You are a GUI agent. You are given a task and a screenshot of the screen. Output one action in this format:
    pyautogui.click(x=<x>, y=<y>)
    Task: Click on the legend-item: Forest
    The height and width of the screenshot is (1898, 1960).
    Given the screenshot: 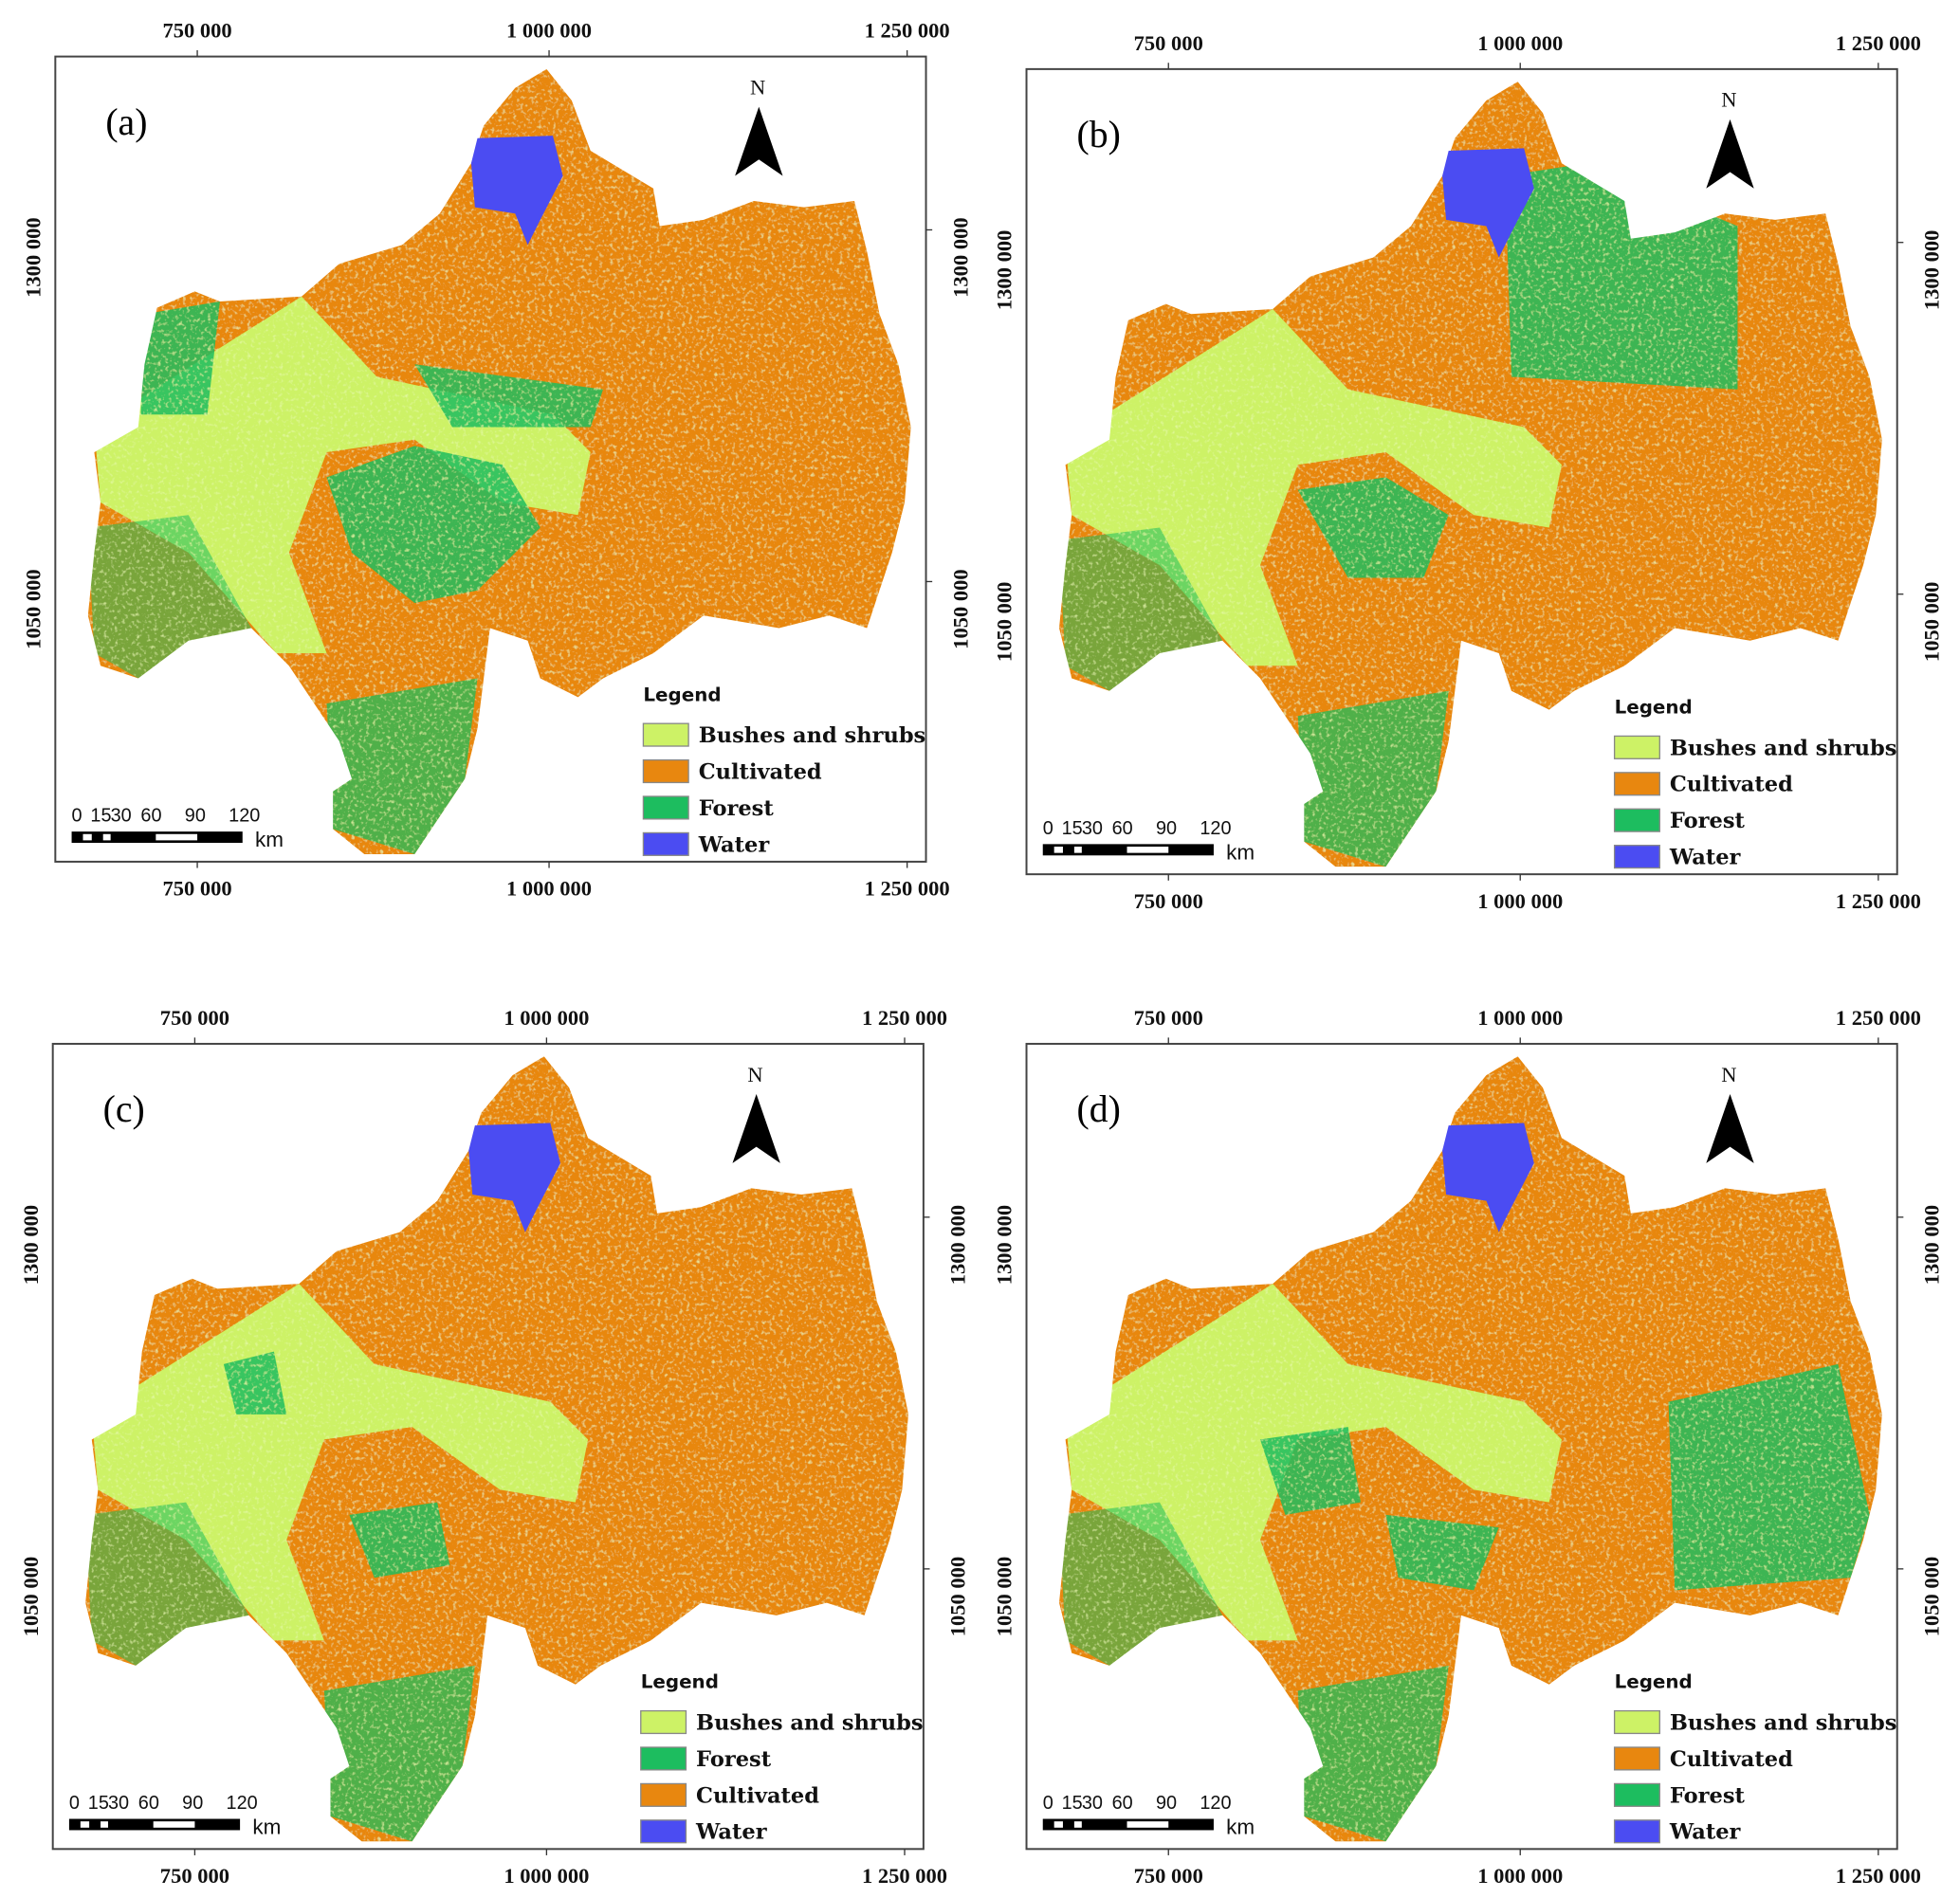 What is the action you would take?
    pyautogui.click(x=706, y=1759)
    